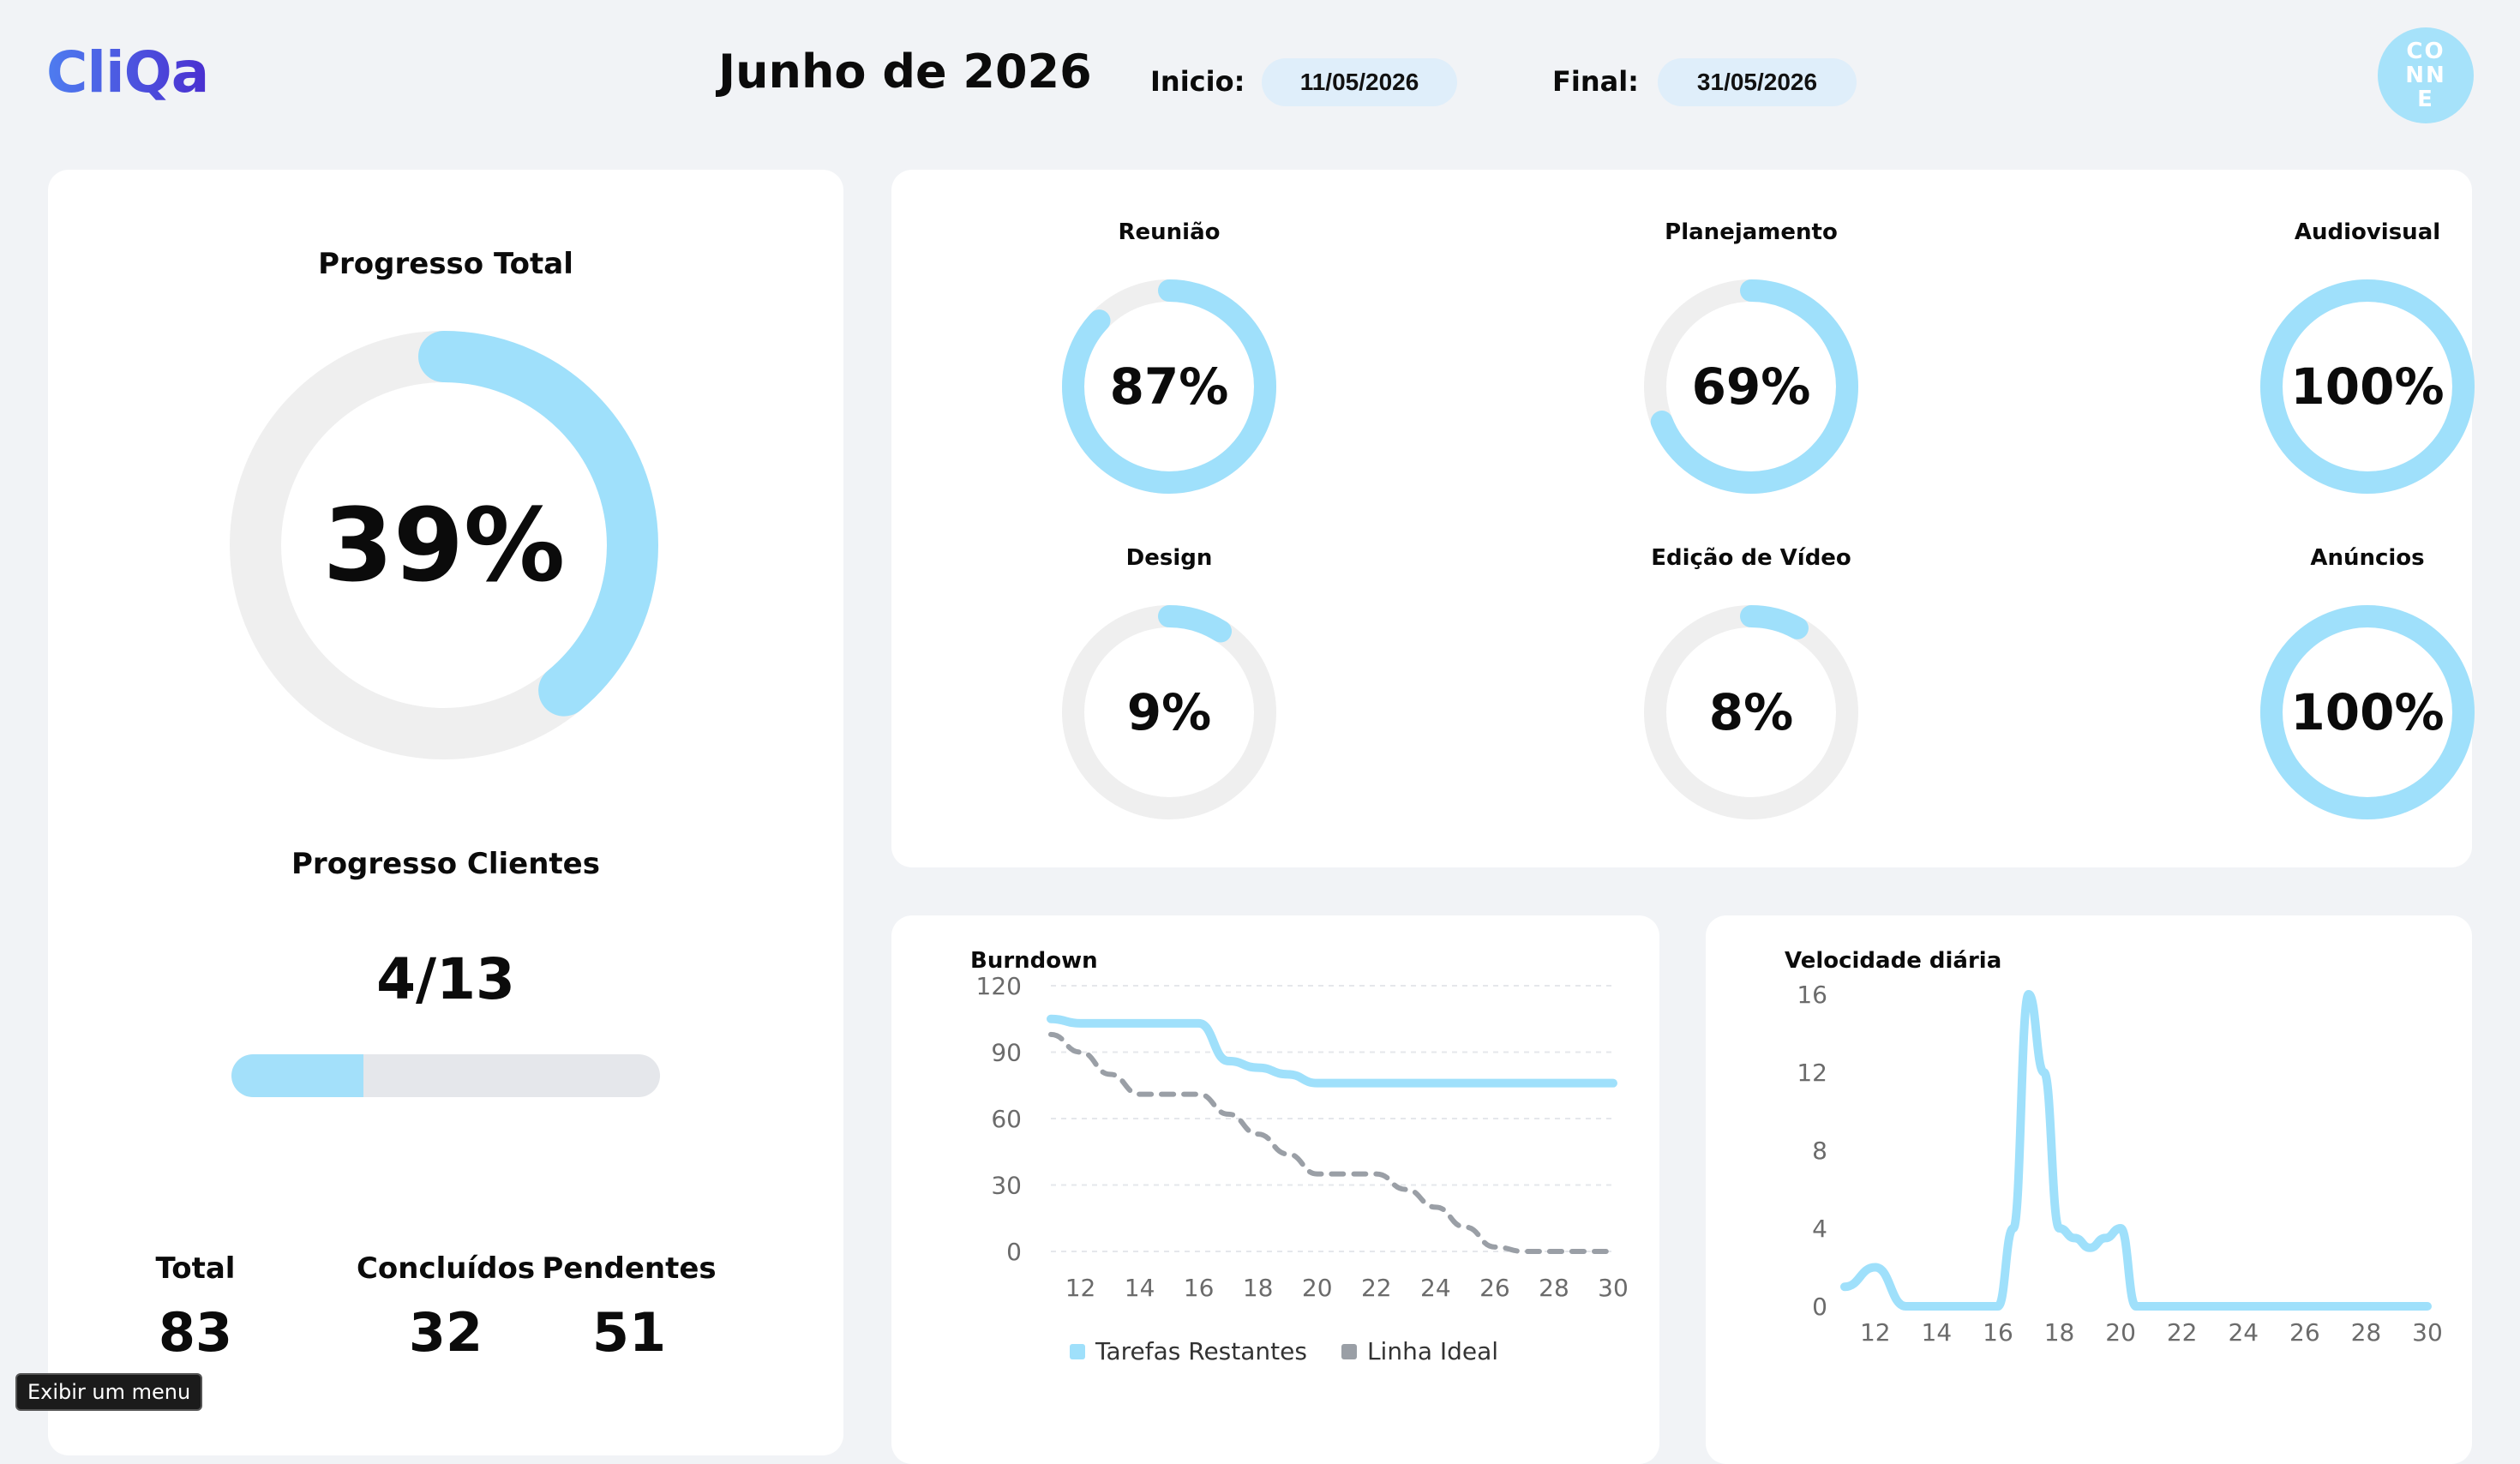  I want to click on y-tick-label: 8, so click(1819, 1151).